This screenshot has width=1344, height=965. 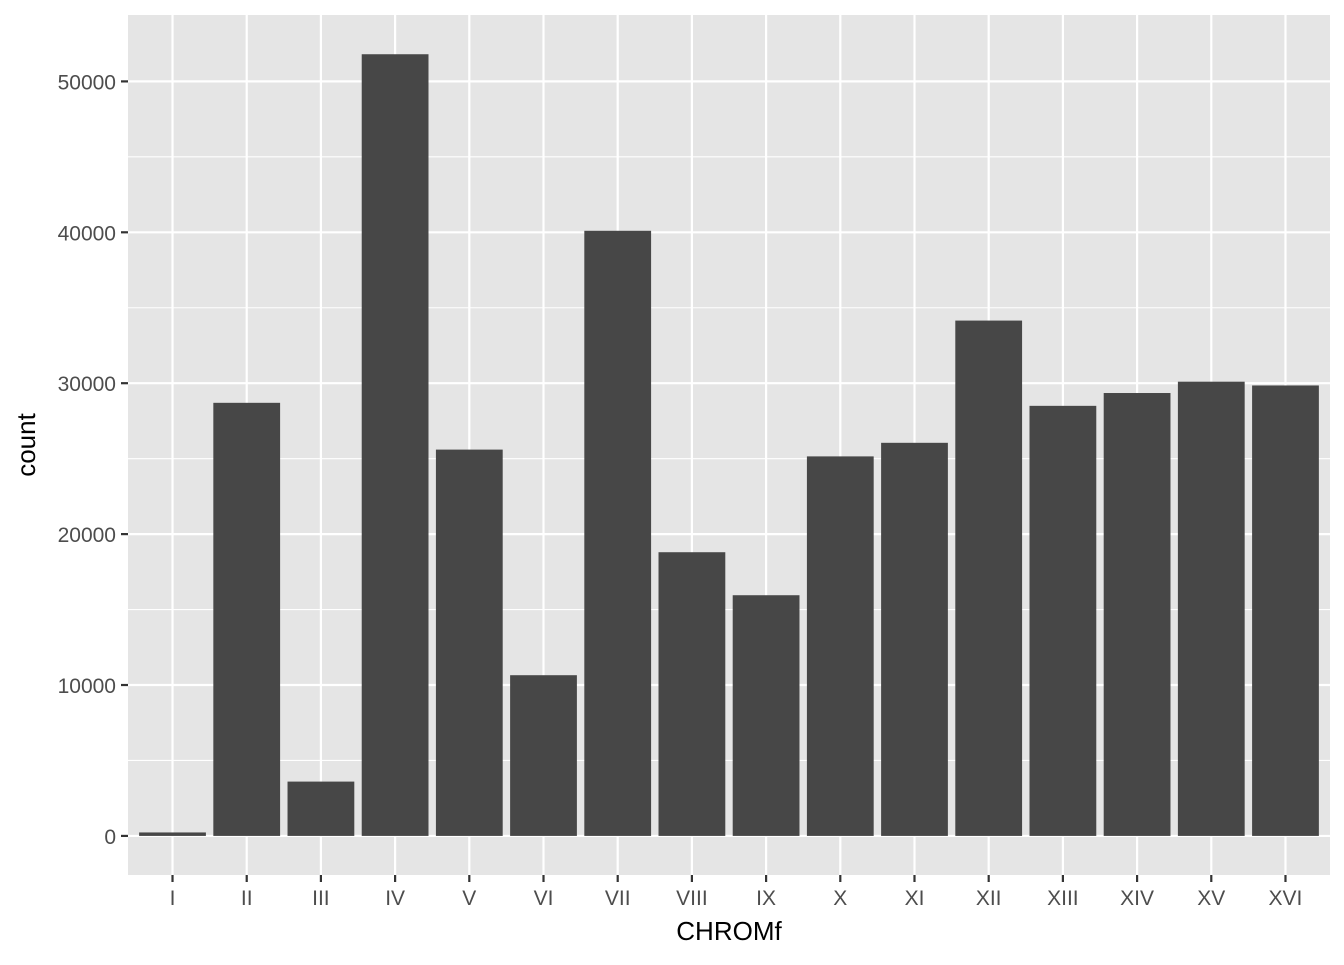 What do you see at coordinates (87, 535) in the screenshot?
I see `y-tick-label: 20000` at bounding box center [87, 535].